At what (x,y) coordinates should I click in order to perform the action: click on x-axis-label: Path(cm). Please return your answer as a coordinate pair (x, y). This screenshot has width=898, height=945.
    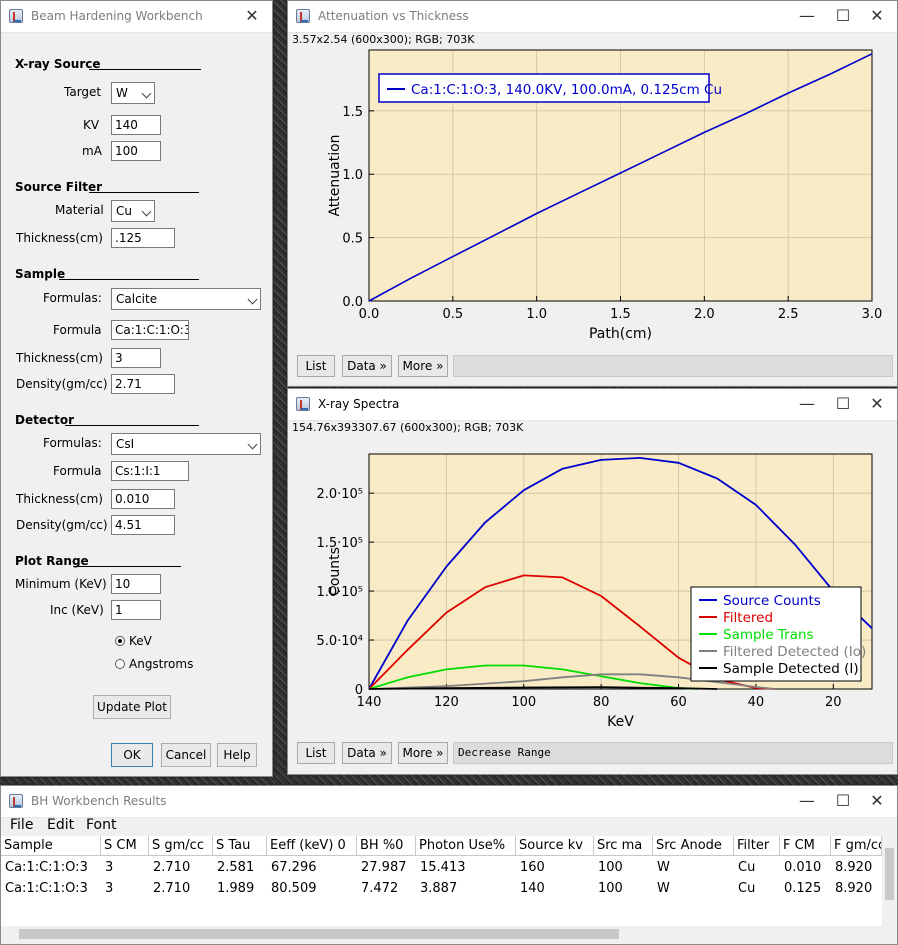
    Looking at the image, I should click on (620, 334).